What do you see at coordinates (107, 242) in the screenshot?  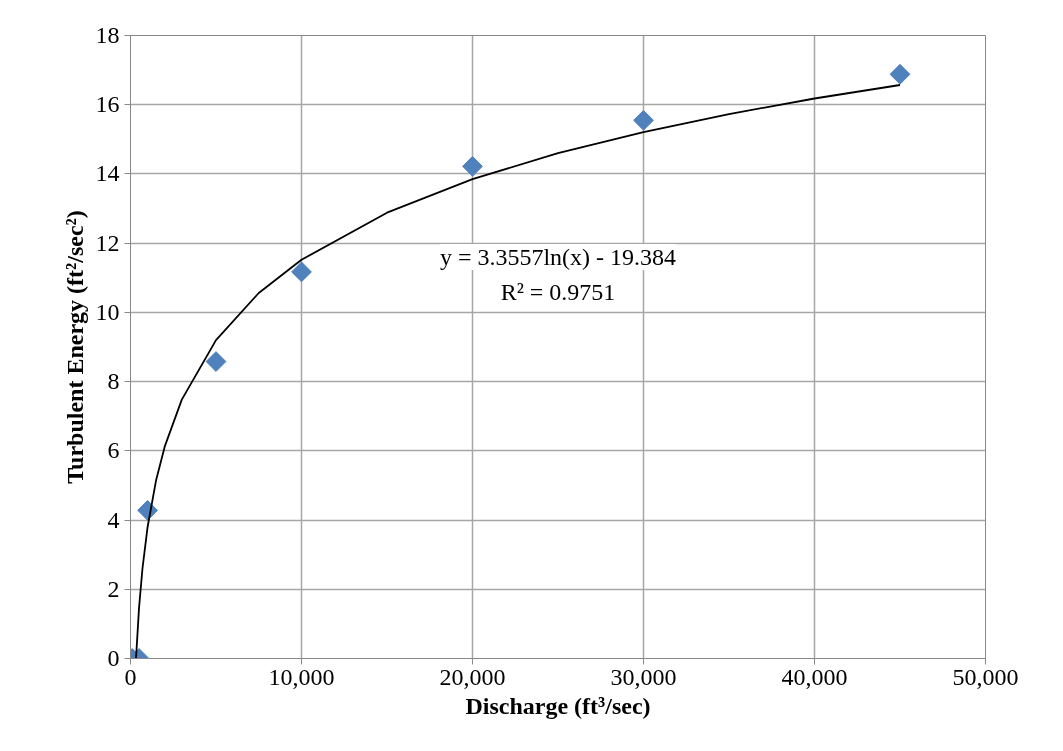 I see `y-tick-label: 12` at bounding box center [107, 242].